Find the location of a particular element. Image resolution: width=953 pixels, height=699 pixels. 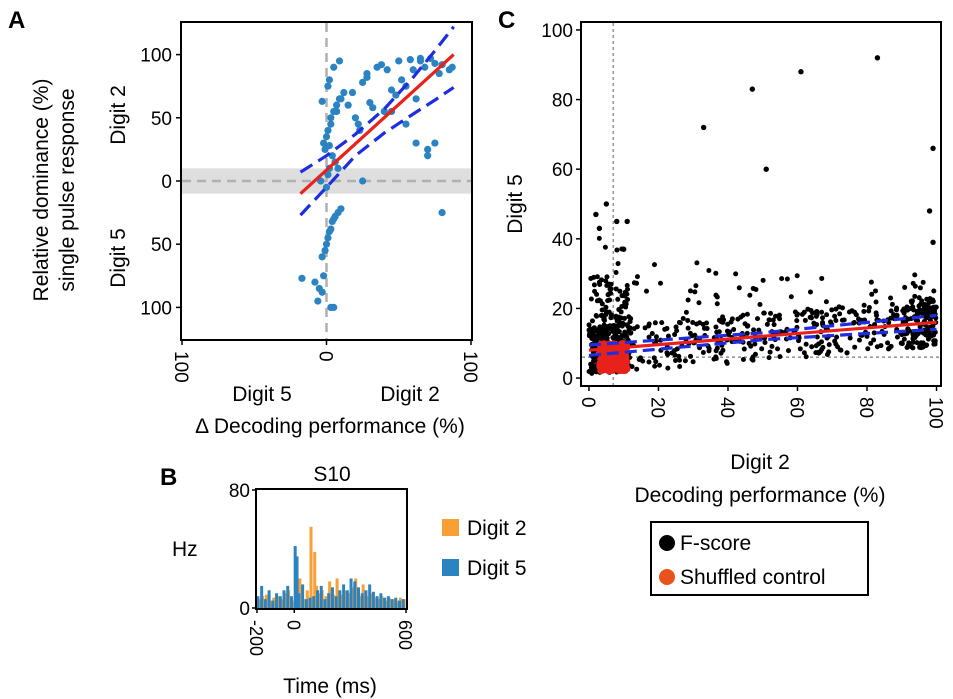

panel-c-ytick-label: 40 is located at coordinates (562, 240).